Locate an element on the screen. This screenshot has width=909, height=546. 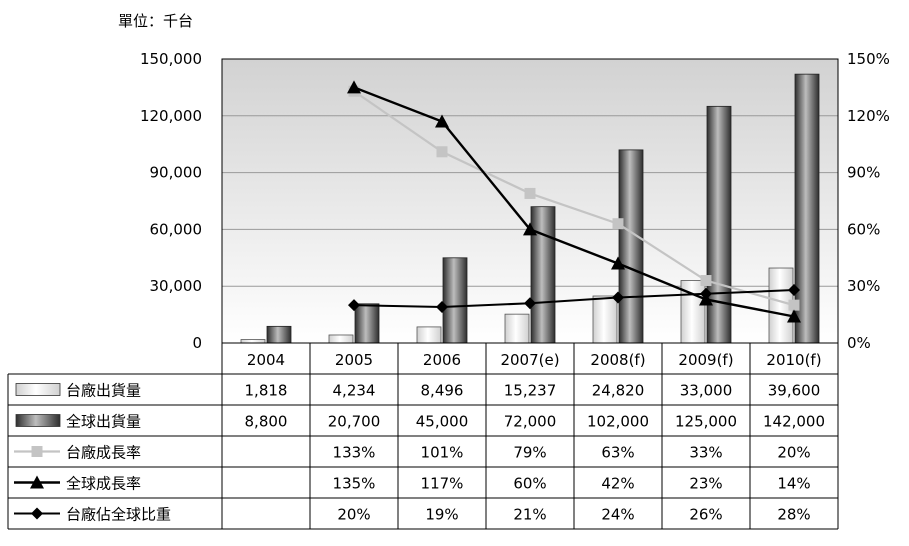
legend-label-taiwan-share: 台廠佔全球比重 is located at coordinates (118, 515).